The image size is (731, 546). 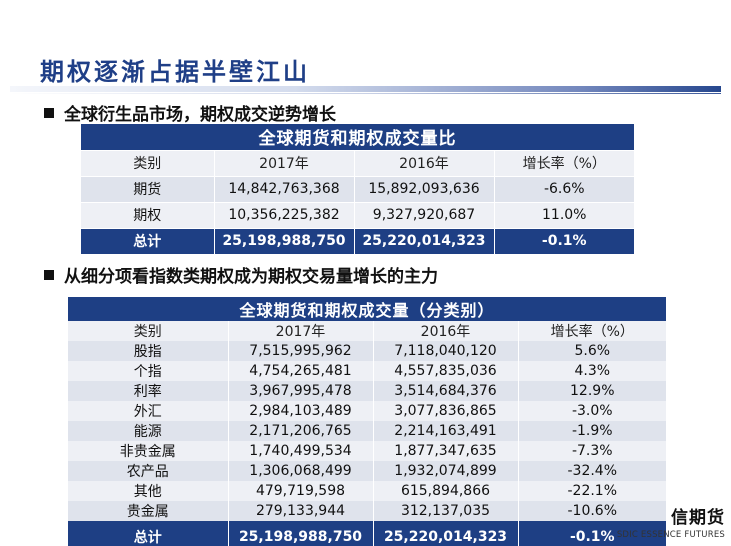 What do you see at coordinates (592, 411) in the screenshot?
I see `table-cell: -3.0%` at bounding box center [592, 411].